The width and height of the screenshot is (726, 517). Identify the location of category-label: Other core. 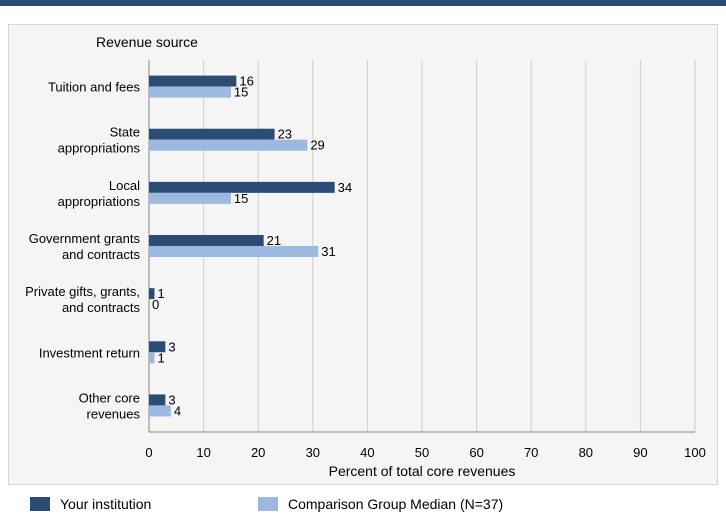
(109, 397).